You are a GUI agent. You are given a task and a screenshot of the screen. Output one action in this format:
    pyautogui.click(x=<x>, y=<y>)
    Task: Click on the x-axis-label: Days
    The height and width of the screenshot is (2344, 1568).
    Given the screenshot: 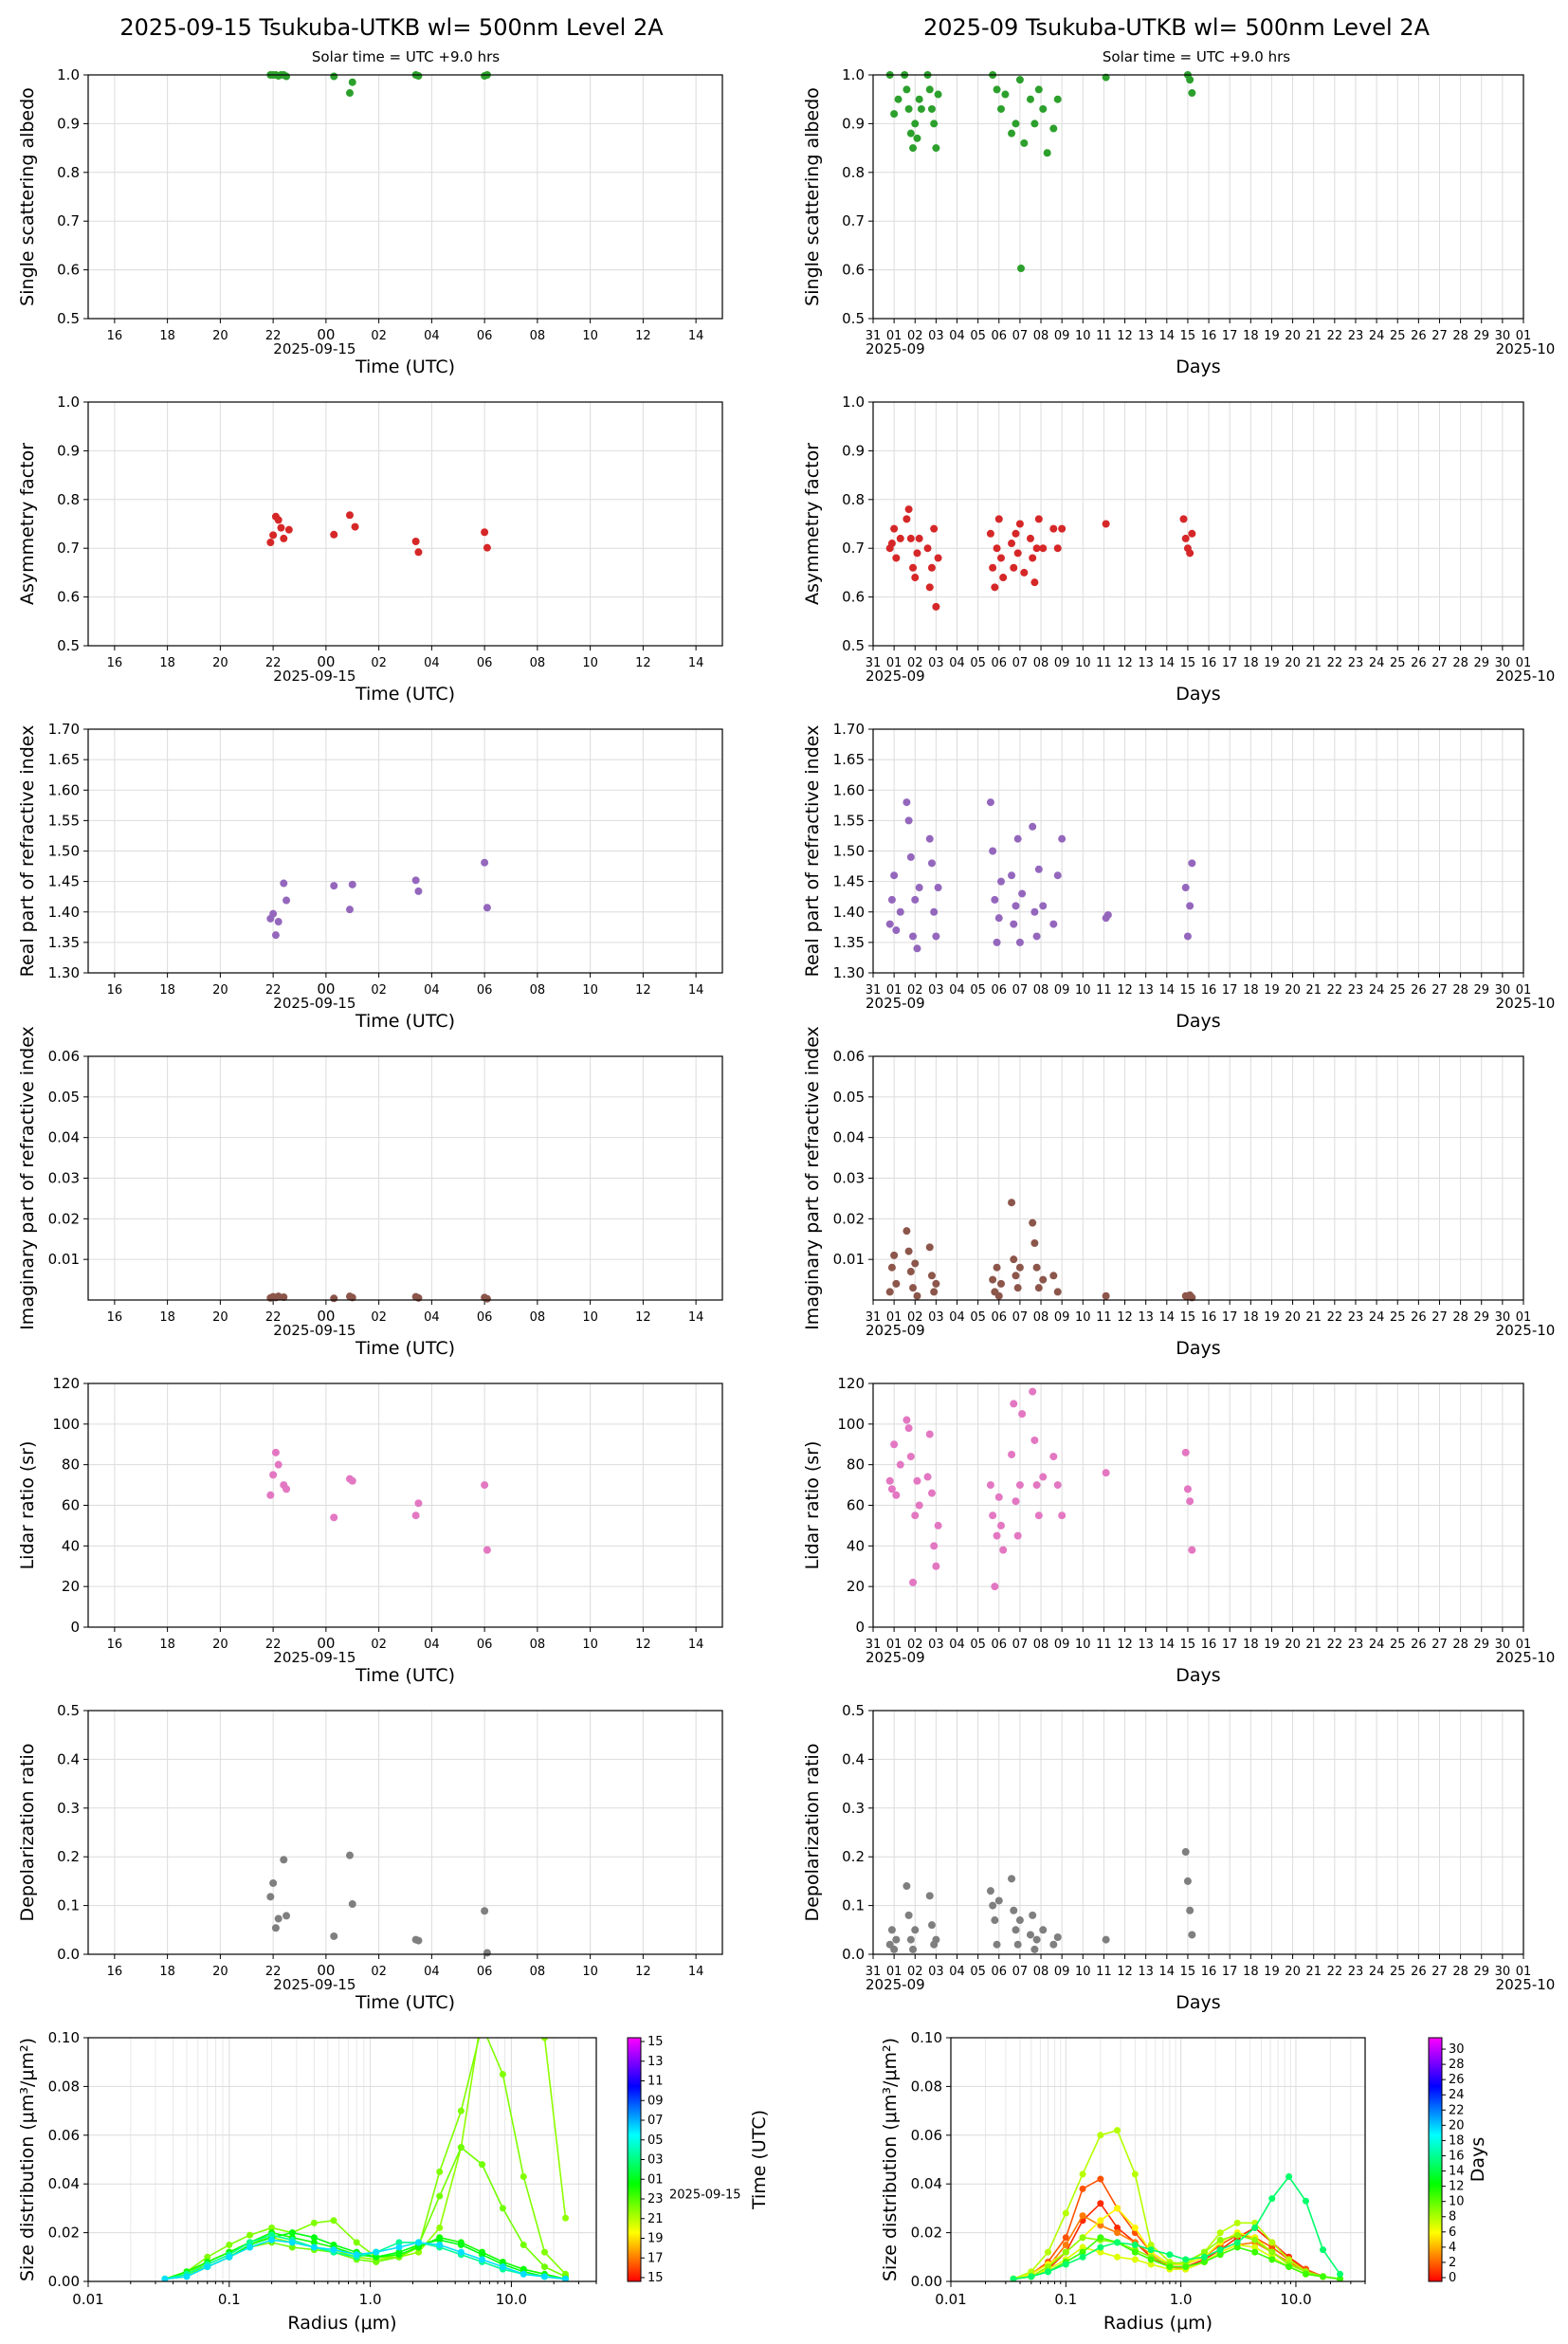 What is the action you would take?
    pyautogui.click(x=1198, y=2002)
    